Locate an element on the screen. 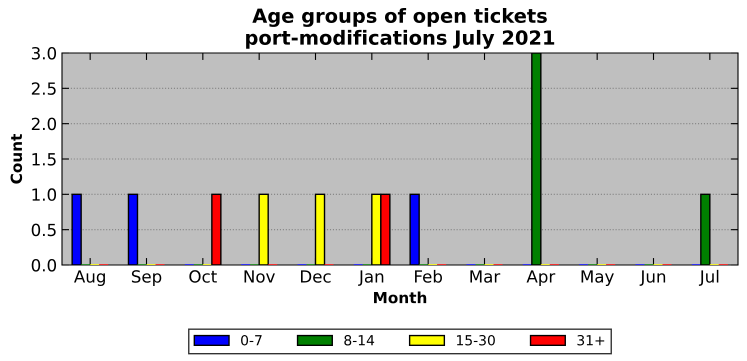  y-tick-label: 3.0 is located at coordinates (44, 53).